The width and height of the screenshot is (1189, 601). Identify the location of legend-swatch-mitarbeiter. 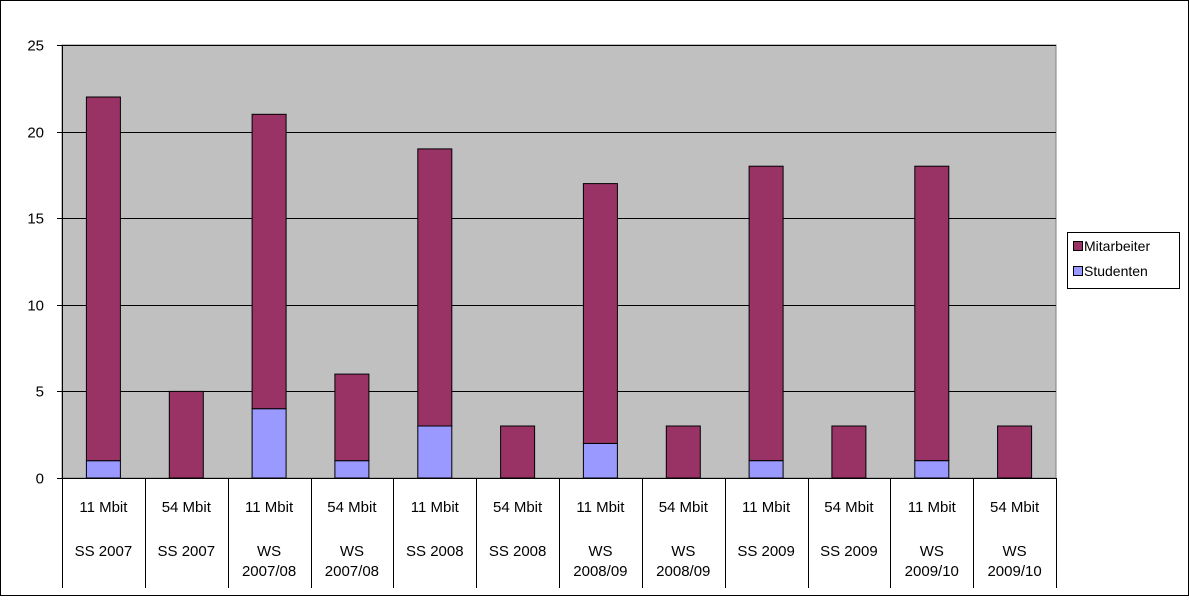
(1078, 246).